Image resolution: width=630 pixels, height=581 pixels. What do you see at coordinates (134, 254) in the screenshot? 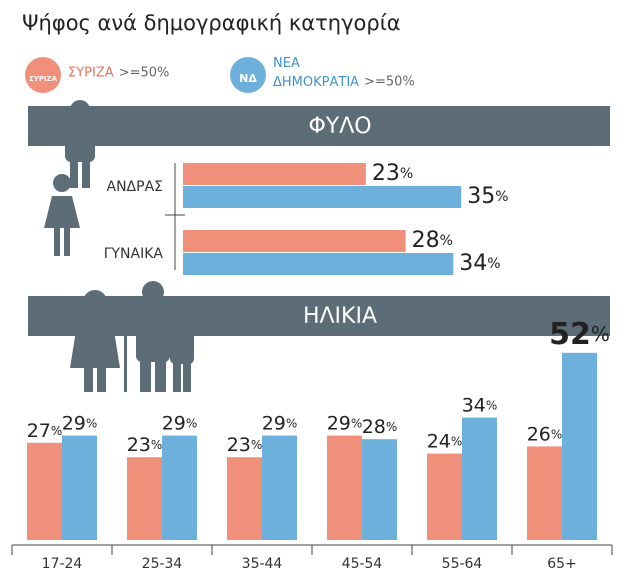
I see `category-label: ΓΥΝΑΙΚΑ` at bounding box center [134, 254].